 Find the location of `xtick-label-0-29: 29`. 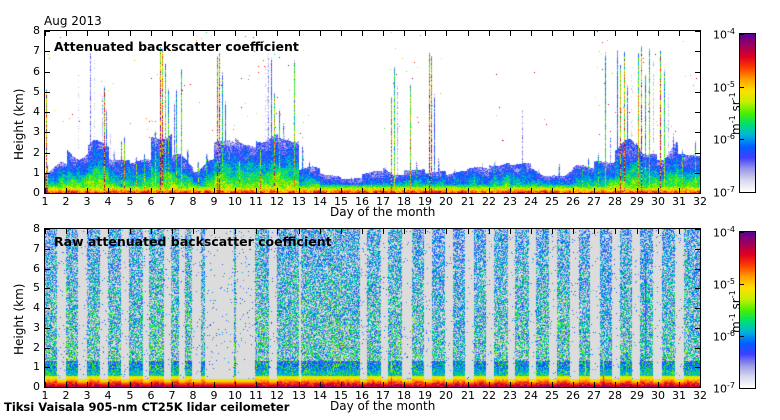

xtick-label-0-29: 29 is located at coordinates (637, 201).